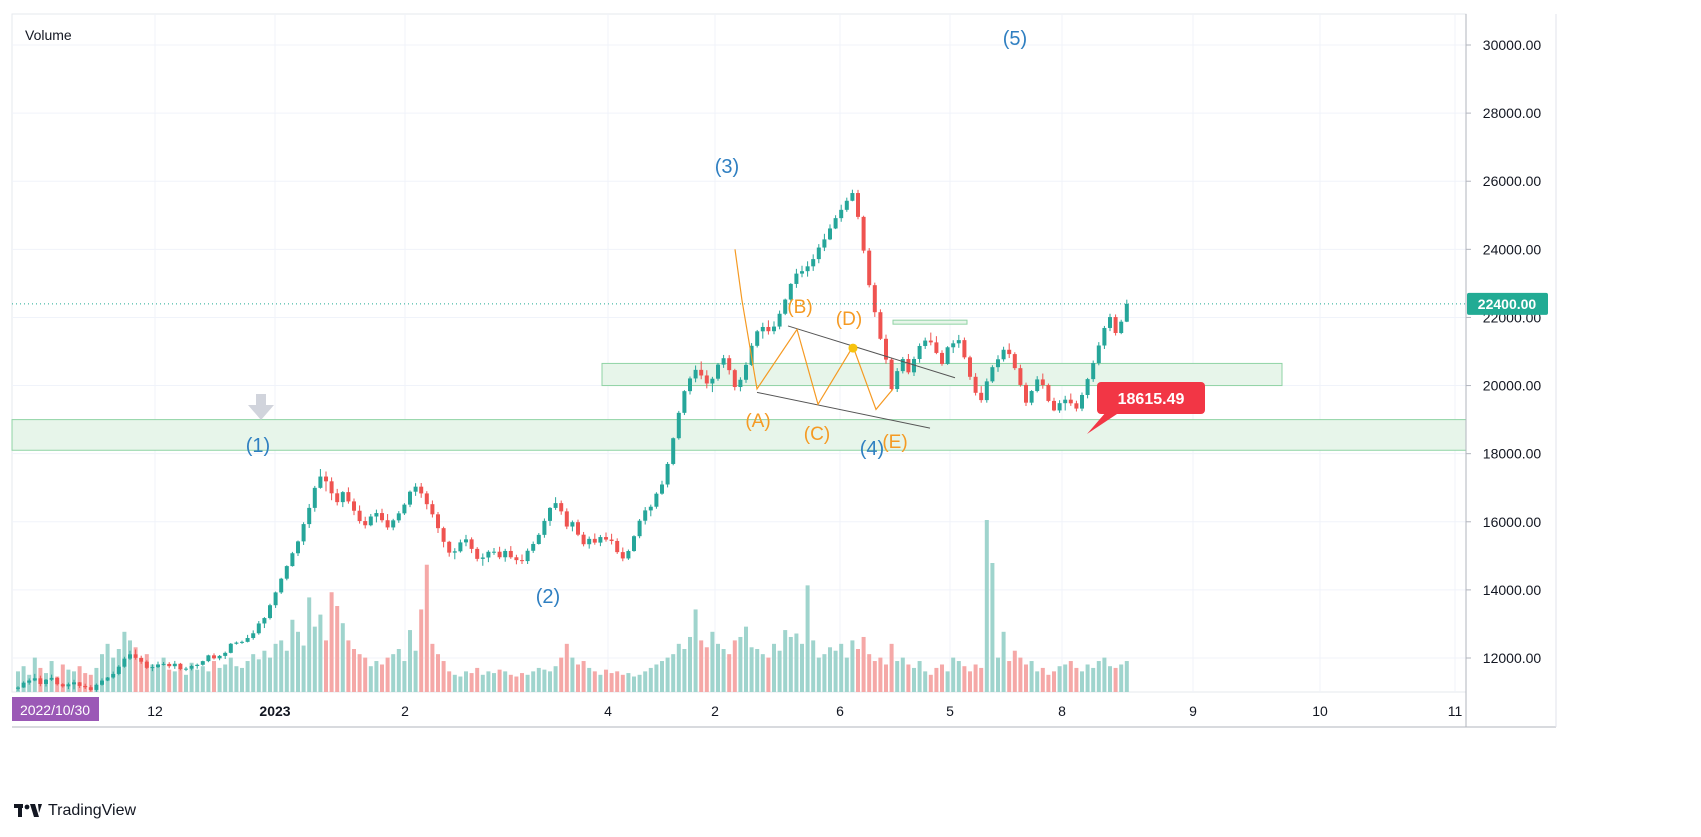 This screenshot has height=837, width=1701. Describe the element at coordinates (853, 348) in the screenshot. I see `wave-d-marker` at that location.